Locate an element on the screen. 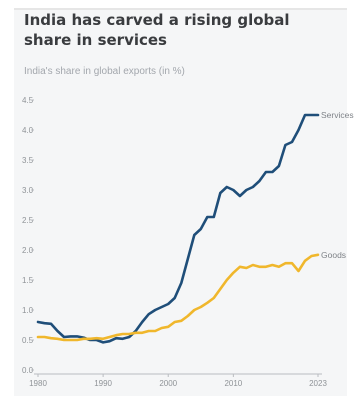 The width and height of the screenshot is (355, 405). y-tick-label: 4.5 is located at coordinates (28, 100).